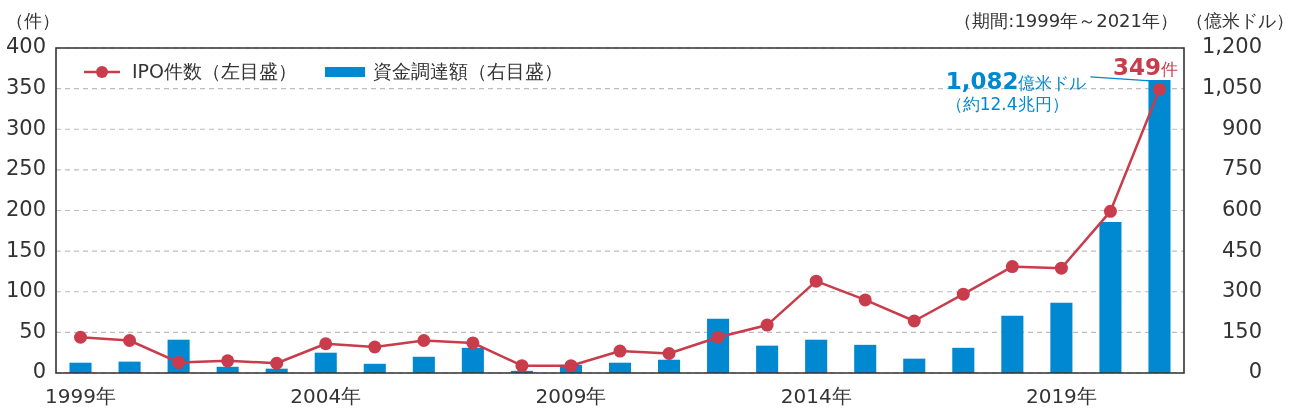 The image size is (1299, 414). What do you see at coordinates (25, 208) in the screenshot?
I see `y-tick-label: 200` at bounding box center [25, 208].